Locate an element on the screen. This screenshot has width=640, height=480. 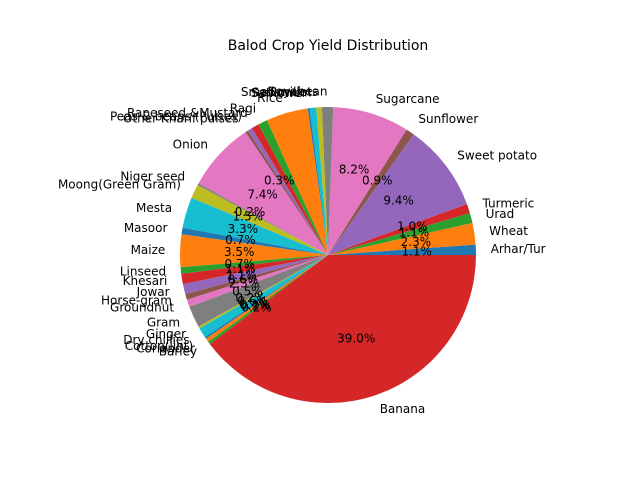
category-label-ragi: Ragi is located at coordinates (243, 108).